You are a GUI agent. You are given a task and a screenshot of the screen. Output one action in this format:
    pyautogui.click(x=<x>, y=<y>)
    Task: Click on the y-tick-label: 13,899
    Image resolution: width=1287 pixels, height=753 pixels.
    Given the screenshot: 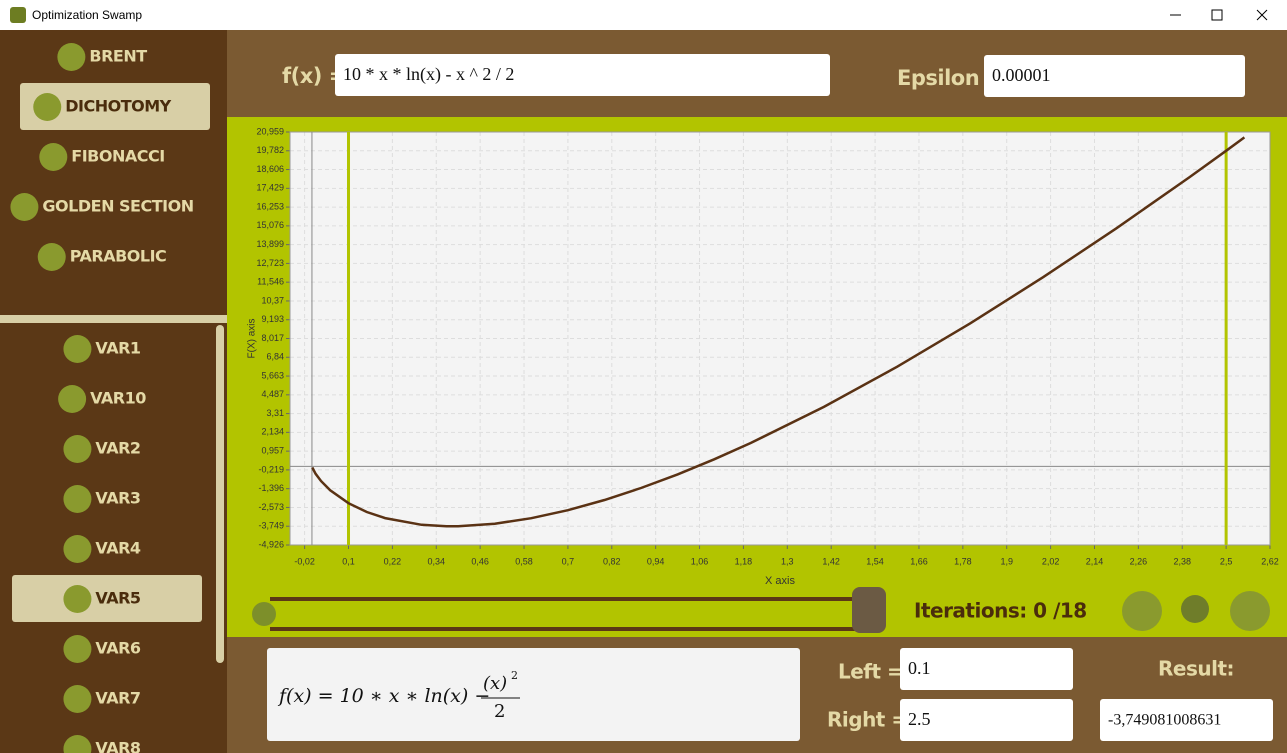 What is the action you would take?
    pyautogui.click(x=270, y=244)
    